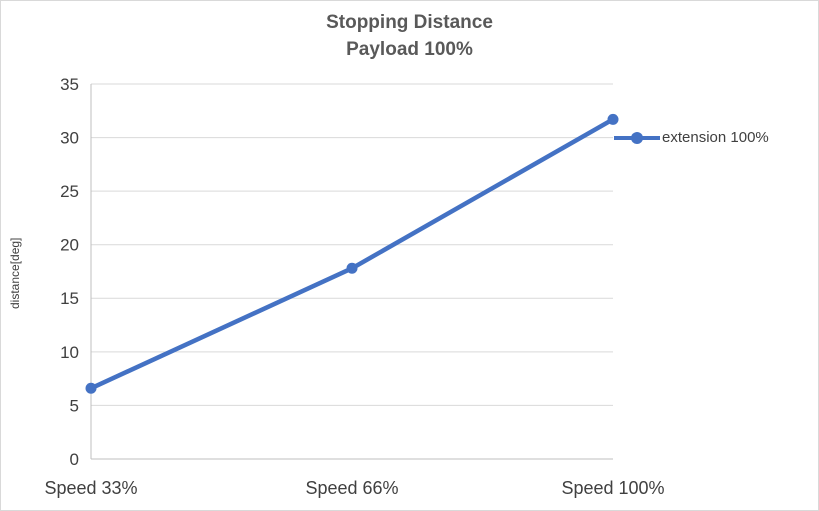  I want to click on y-tick-label: 15, so click(69, 298).